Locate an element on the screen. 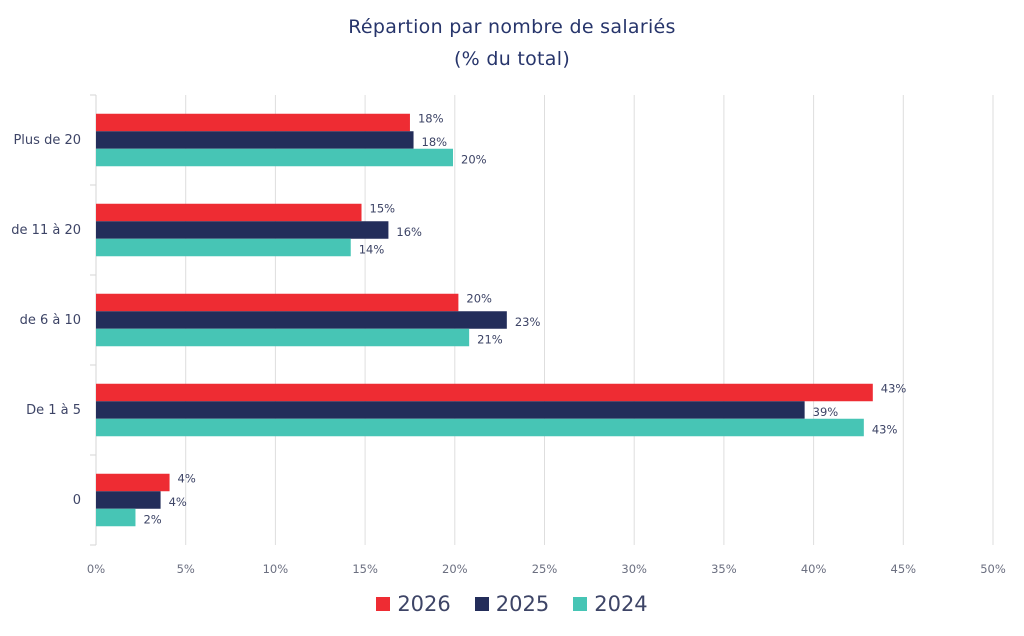  data-label-2026: 20% is located at coordinates (479, 299).